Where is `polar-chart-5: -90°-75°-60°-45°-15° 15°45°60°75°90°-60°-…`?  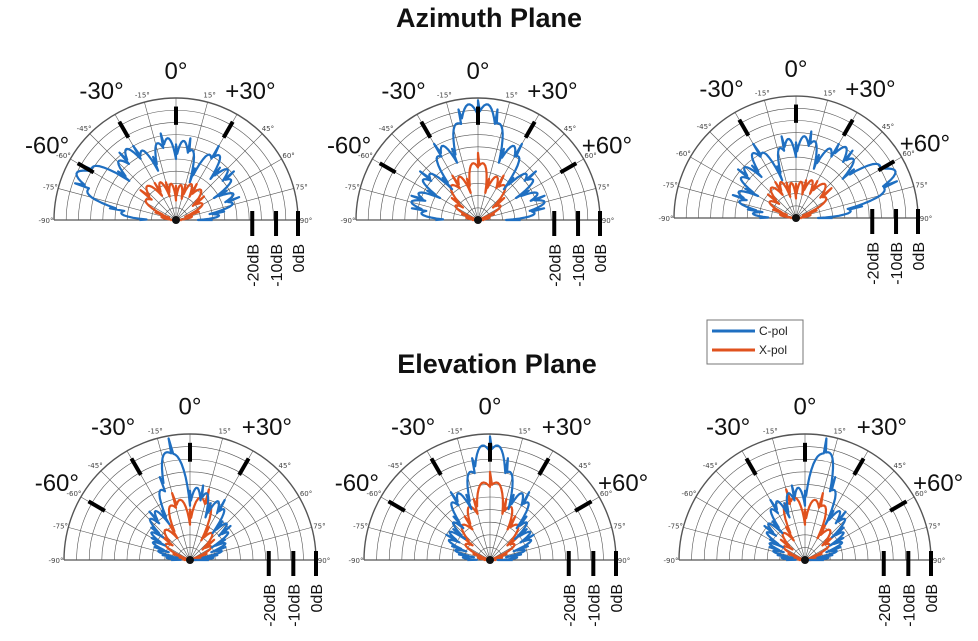
polar-chart-5: -90°-75°-60°-45°-15° 15°45°60°75°90°-60°-… is located at coordinates (492, 509).